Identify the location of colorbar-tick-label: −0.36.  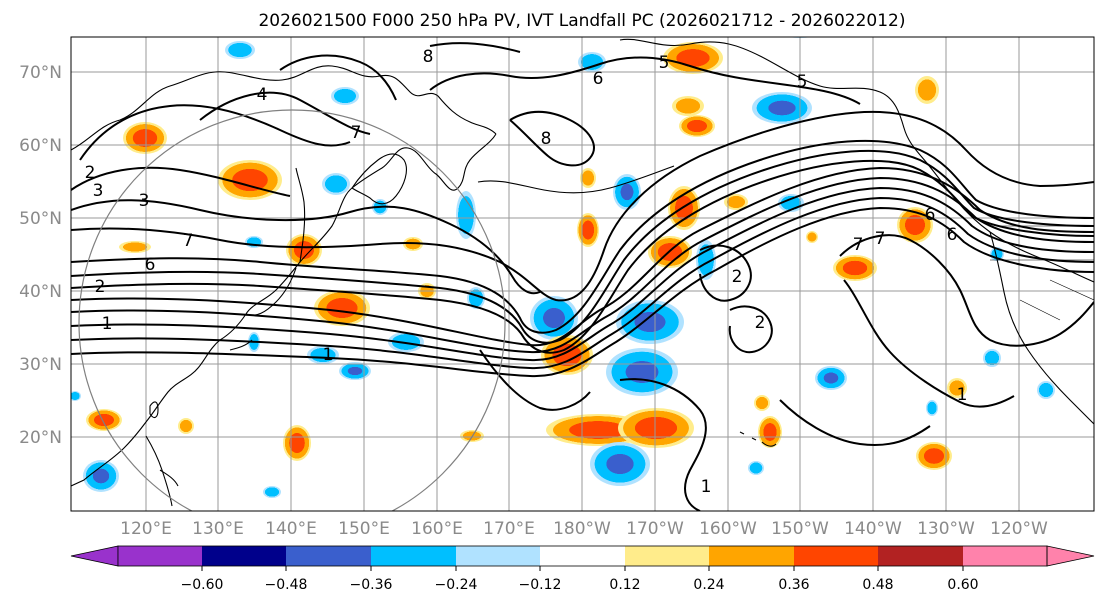
(371, 585).